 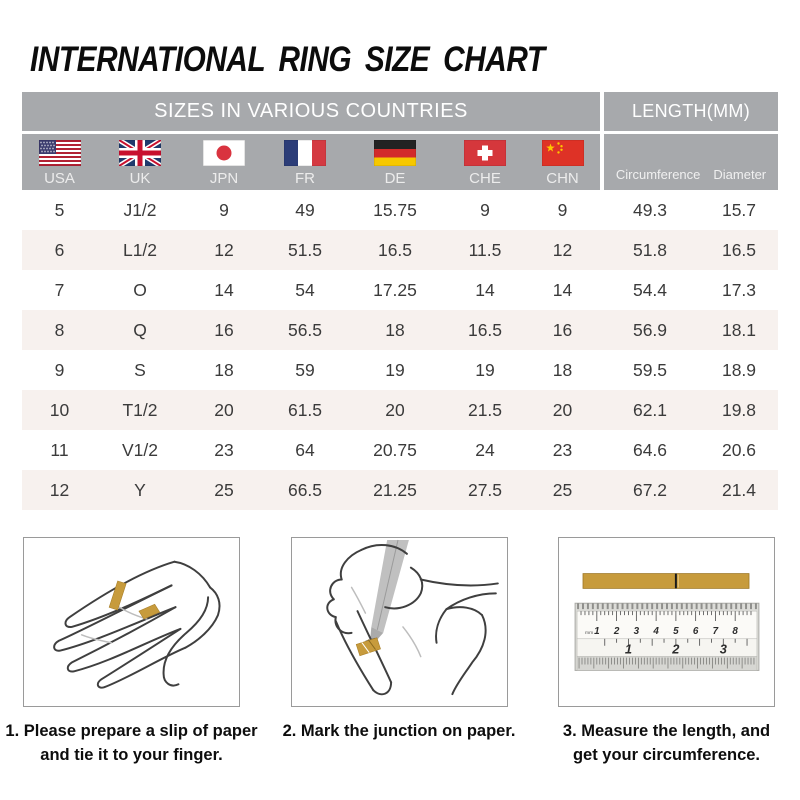 What do you see at coordinates (562, 329) in the screenshot?
I see `table-cell: 16` at bounding box center [562, 329].